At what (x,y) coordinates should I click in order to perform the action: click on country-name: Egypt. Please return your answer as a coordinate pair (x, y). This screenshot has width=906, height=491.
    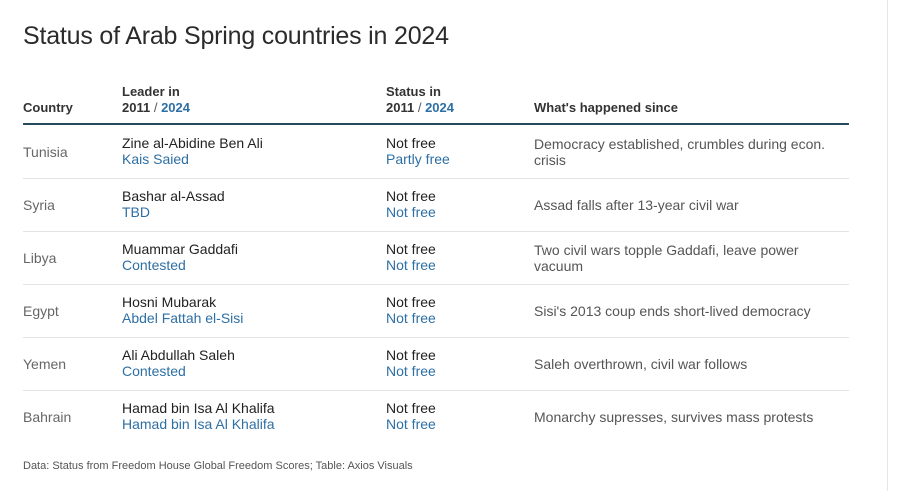
    Looking at the image, I should click on (41, 310).